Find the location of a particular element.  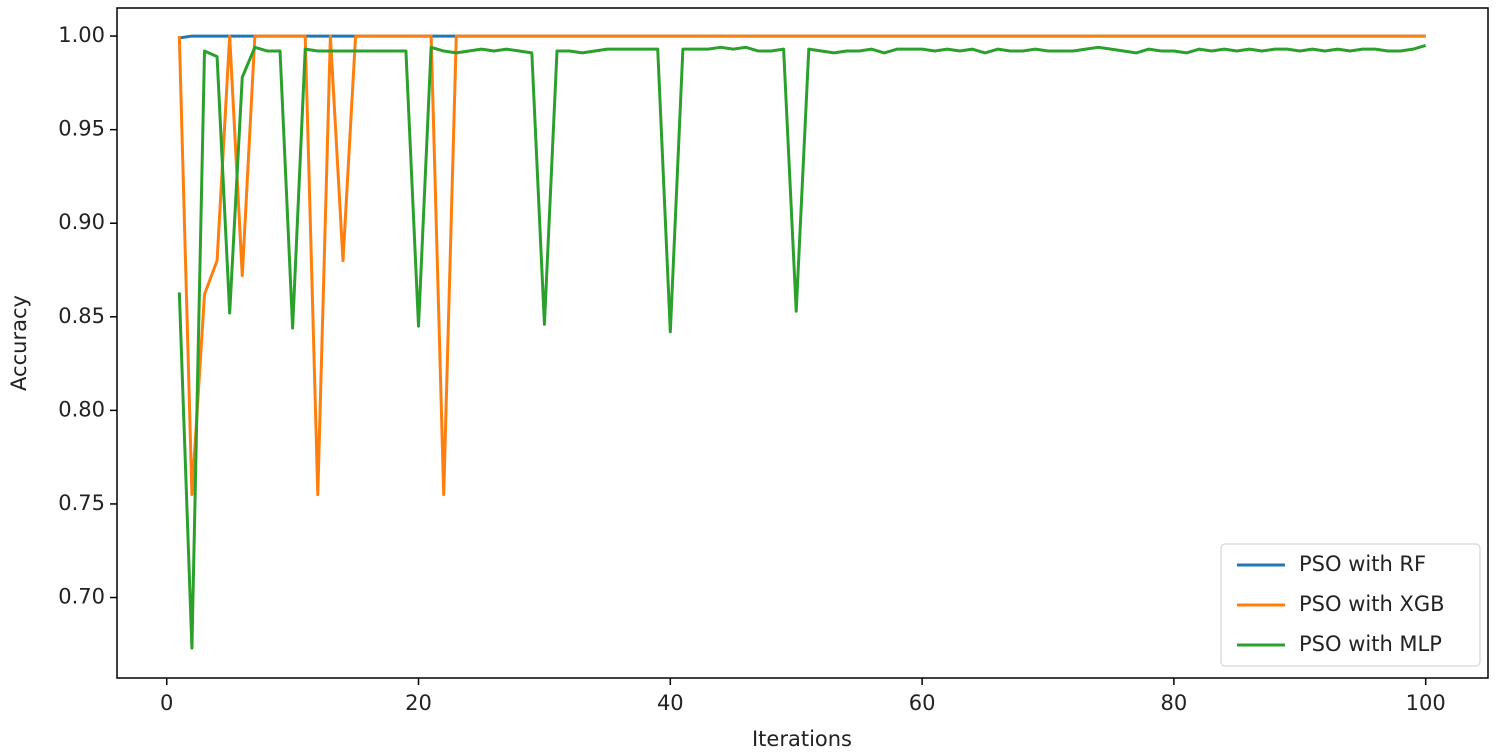

y-tick-label: 0.80 is located at coordinates (81, 409).